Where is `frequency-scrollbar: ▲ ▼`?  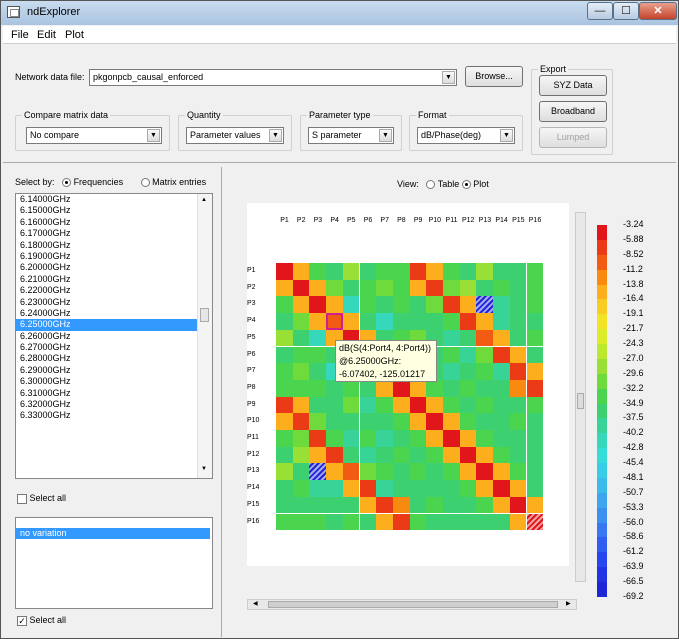
frequency-scrollbar: ▲ ▼ is located at coordinates (204, 336).